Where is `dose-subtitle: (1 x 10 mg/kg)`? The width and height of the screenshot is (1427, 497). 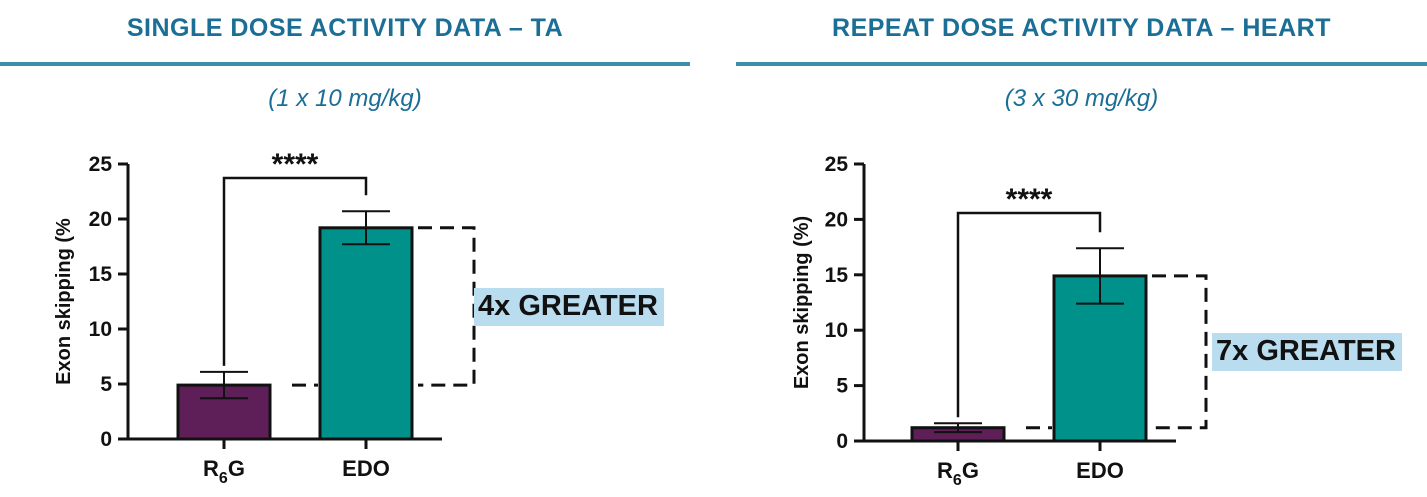 dose-subtitle: (1 x 10 mg/kg) is located at coordinates (345, 98).